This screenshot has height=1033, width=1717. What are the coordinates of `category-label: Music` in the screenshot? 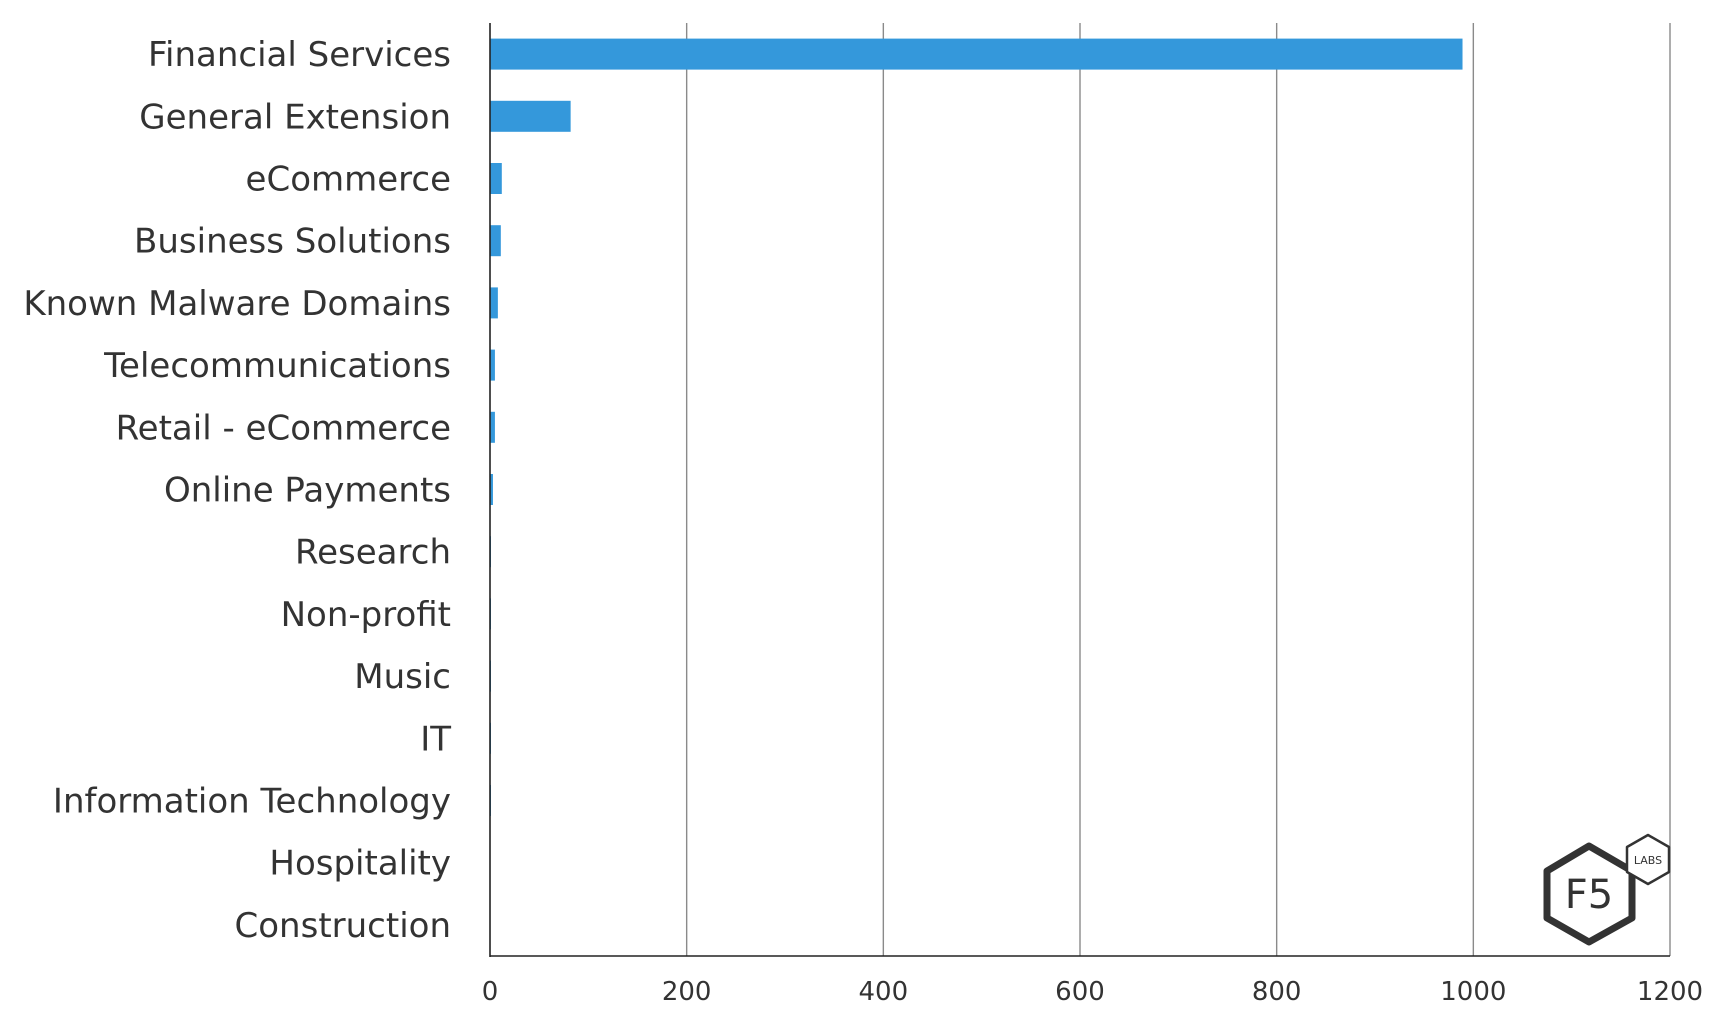 It's located at (402, 677).